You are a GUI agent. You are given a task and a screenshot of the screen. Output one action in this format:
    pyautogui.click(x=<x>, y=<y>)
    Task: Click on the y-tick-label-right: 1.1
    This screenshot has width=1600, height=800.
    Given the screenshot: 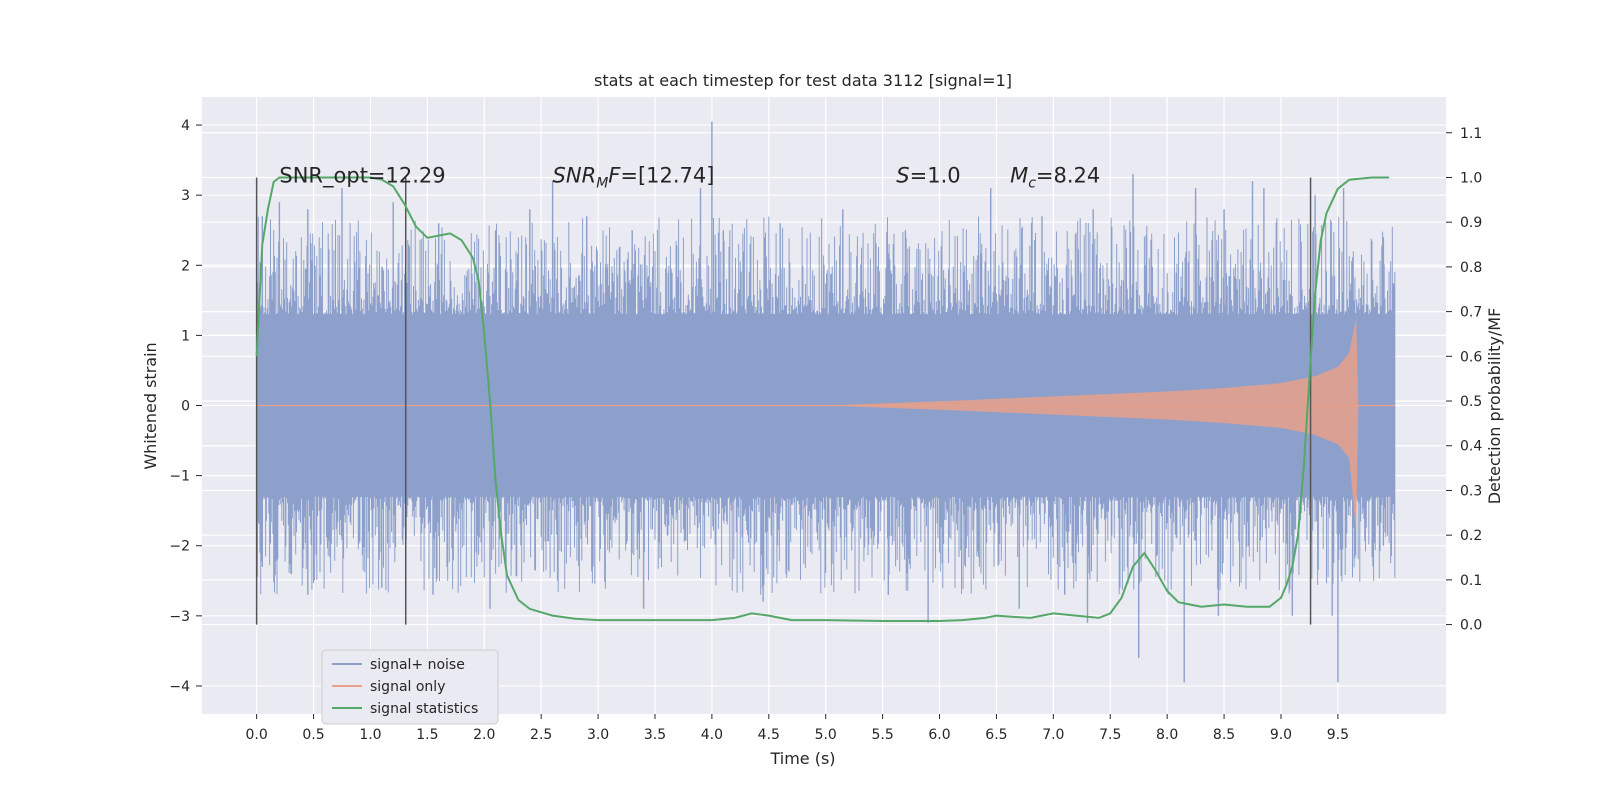 What is the action you would take?
    pyautogui.click(x=1471, y=134)
    